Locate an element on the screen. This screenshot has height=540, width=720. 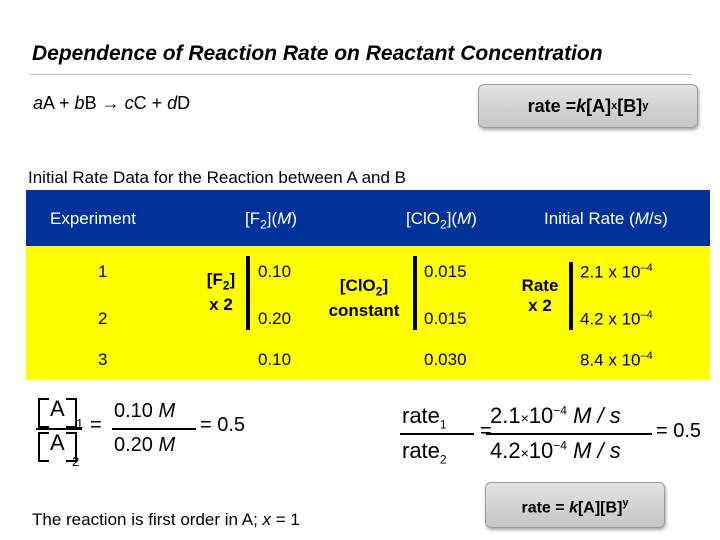
row2-rate: 4.2 x 10⁻⁴ is located at coordinates (616, 319).